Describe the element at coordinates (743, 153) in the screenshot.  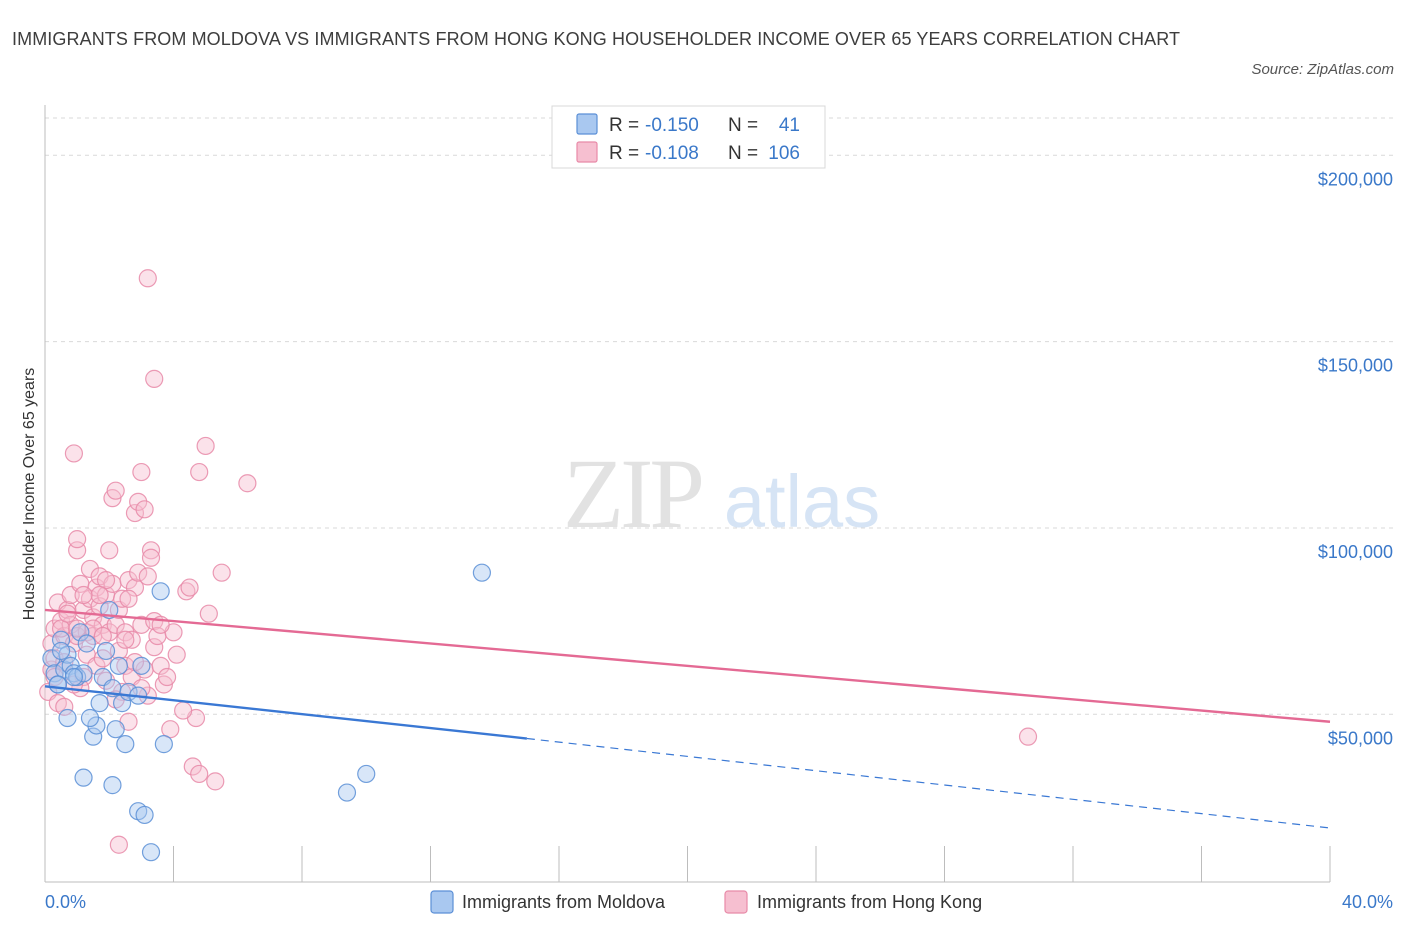
I see `legend-n-label-hongkong: N =` at that location.